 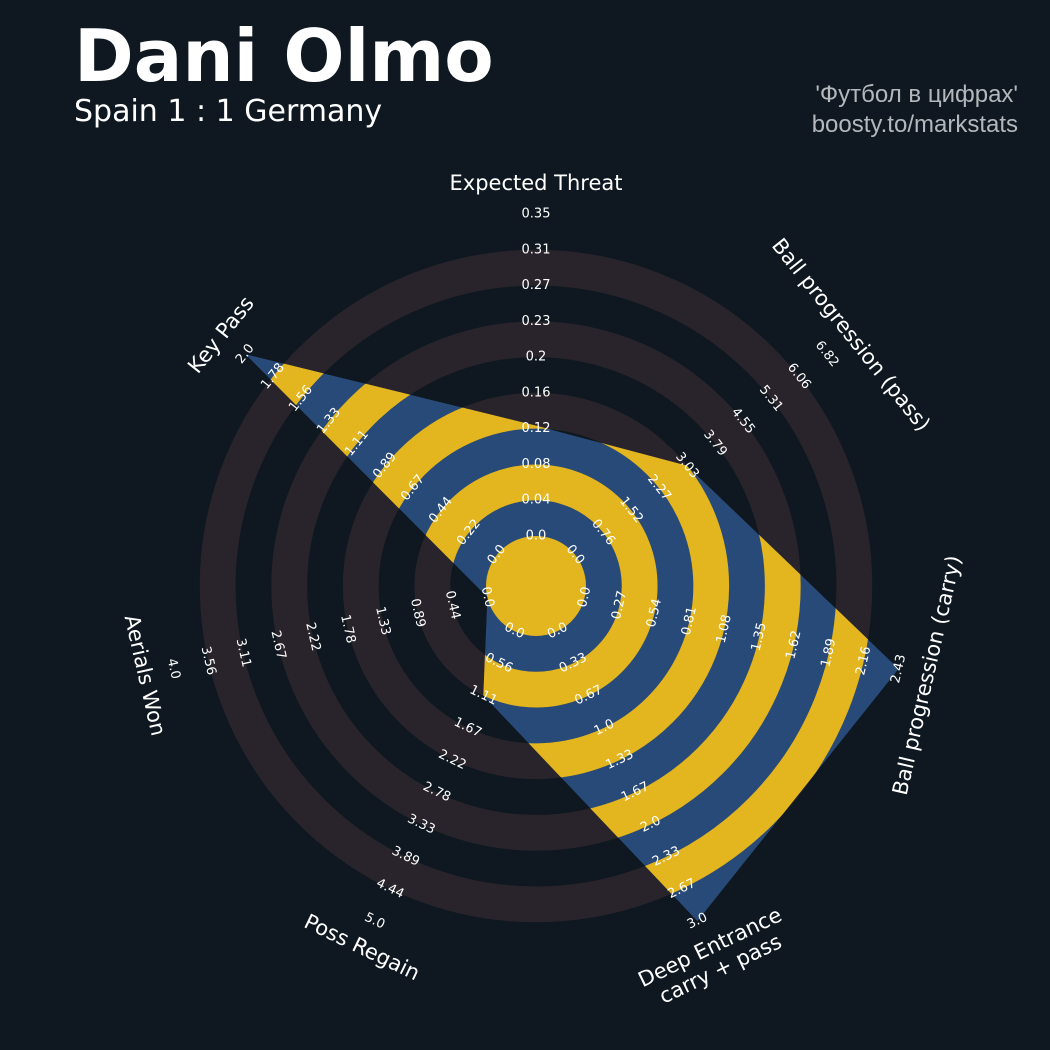 I want to click on radar-tick-label: 0.44, so click(x=452, y=605).